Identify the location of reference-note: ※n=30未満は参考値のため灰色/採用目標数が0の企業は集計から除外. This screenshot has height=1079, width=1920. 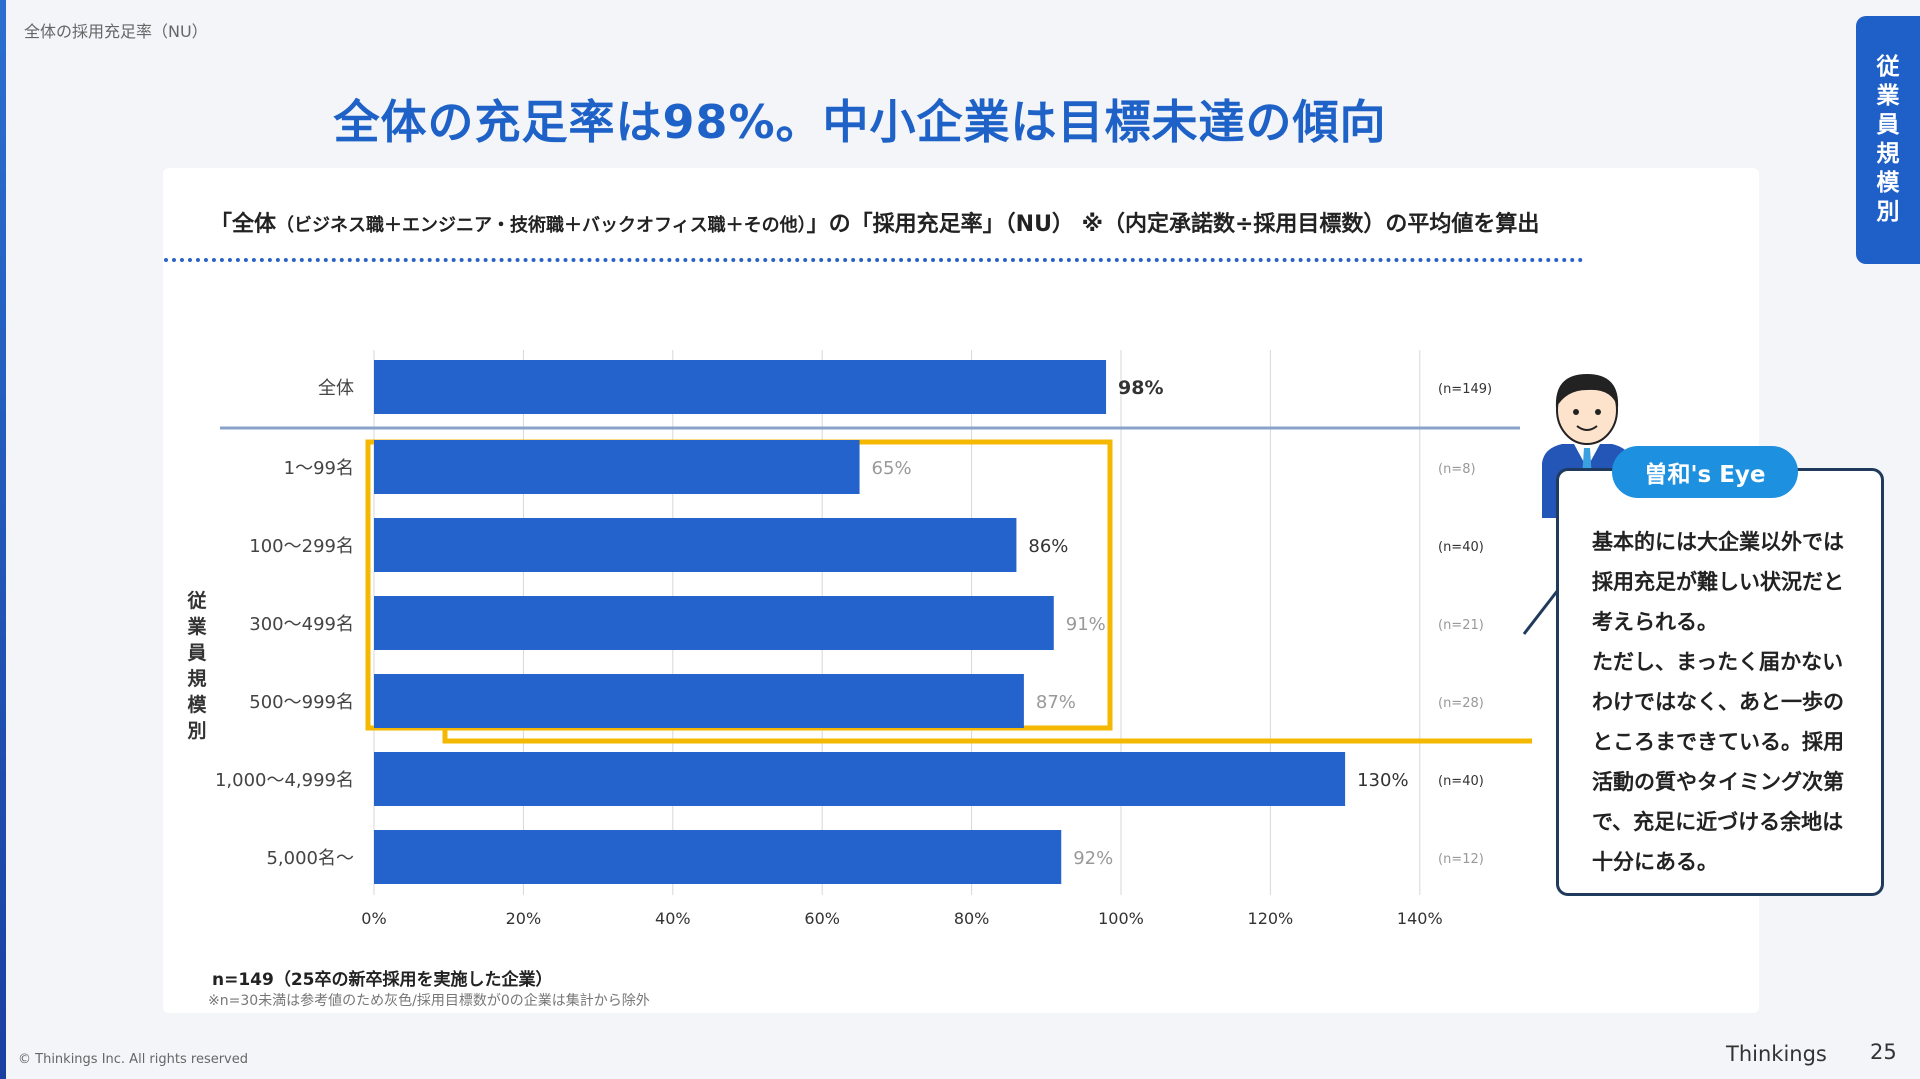
(429, 1001).